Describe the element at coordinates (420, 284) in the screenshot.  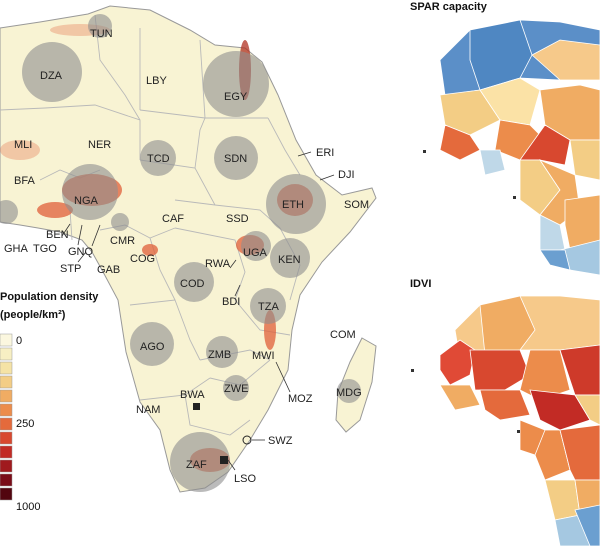
I see `idvi-panel-title: IDVI` at that location.